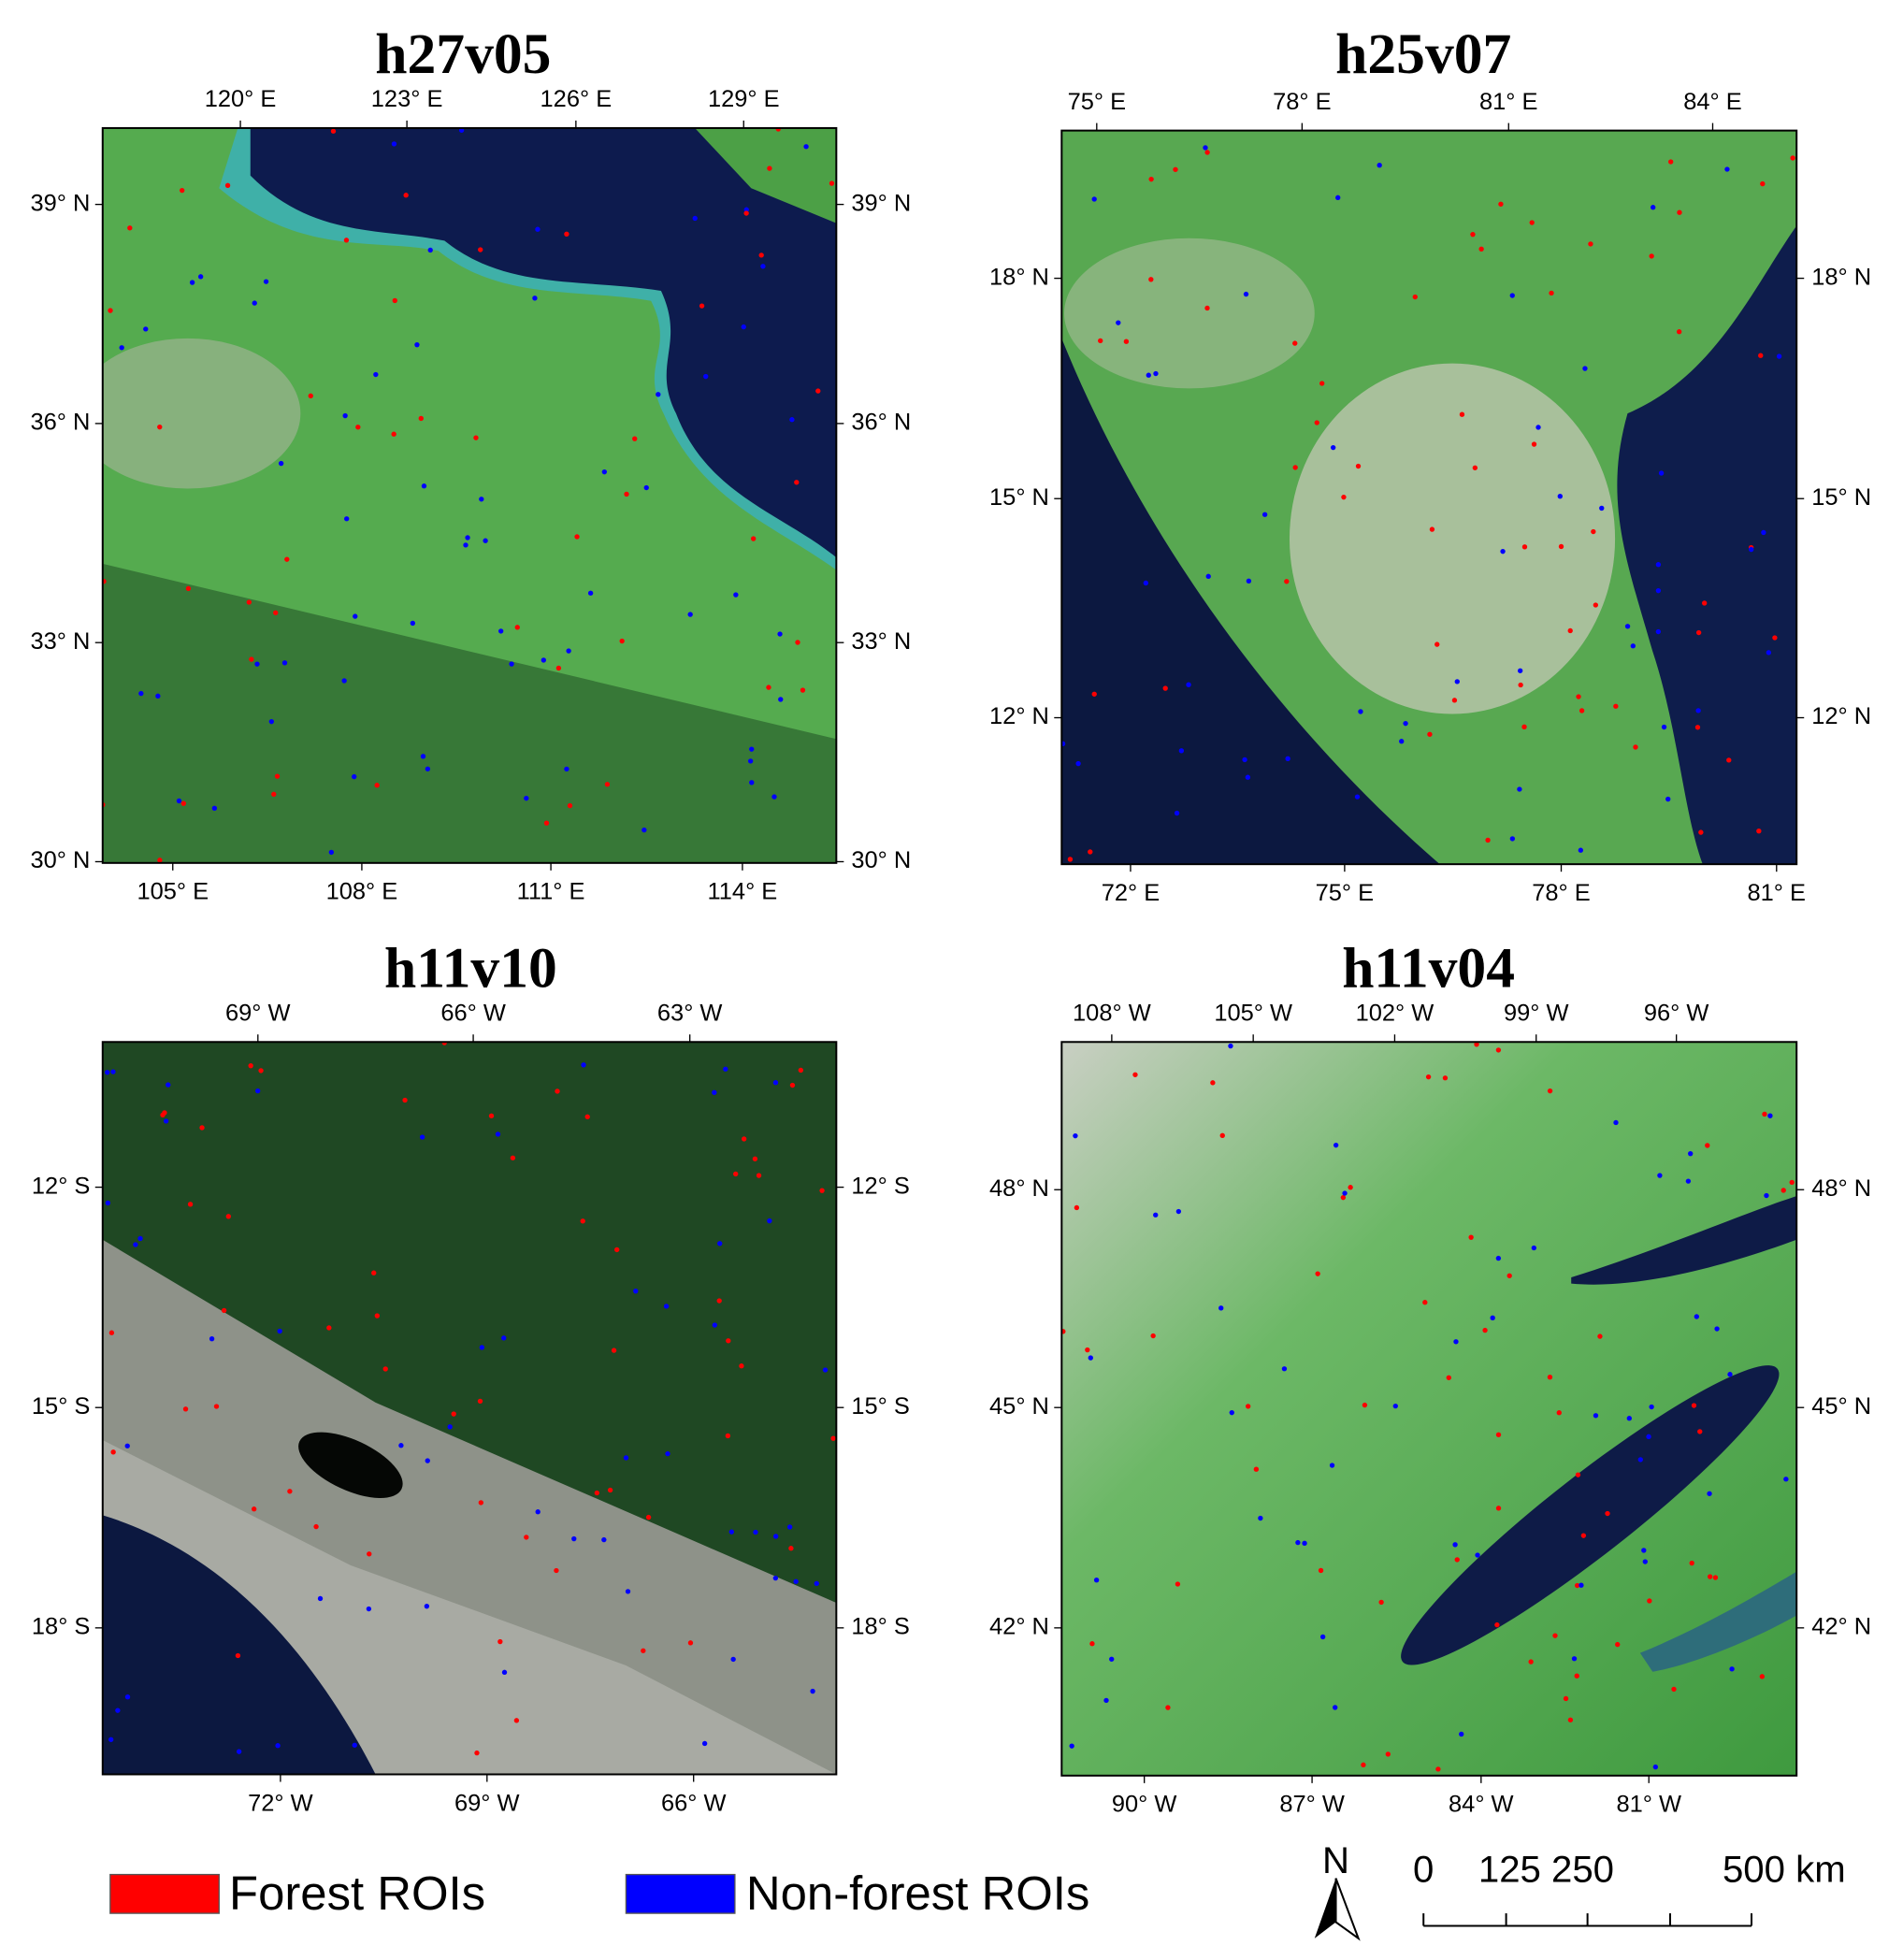 Image resolution: width=1903 pixels, height=1960 pixels. Describe the element at coordinates (1587, 1920) in the screenshot. I see `scale-bar` at that location.